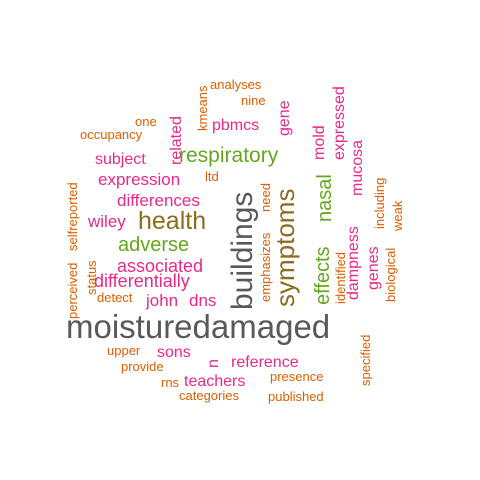 This screenshot has height=480, width=480. What do you see at coordinates (176, 140) in the screenshot?
I see `cloud-word-related: related` at bounding box center [176, 140].